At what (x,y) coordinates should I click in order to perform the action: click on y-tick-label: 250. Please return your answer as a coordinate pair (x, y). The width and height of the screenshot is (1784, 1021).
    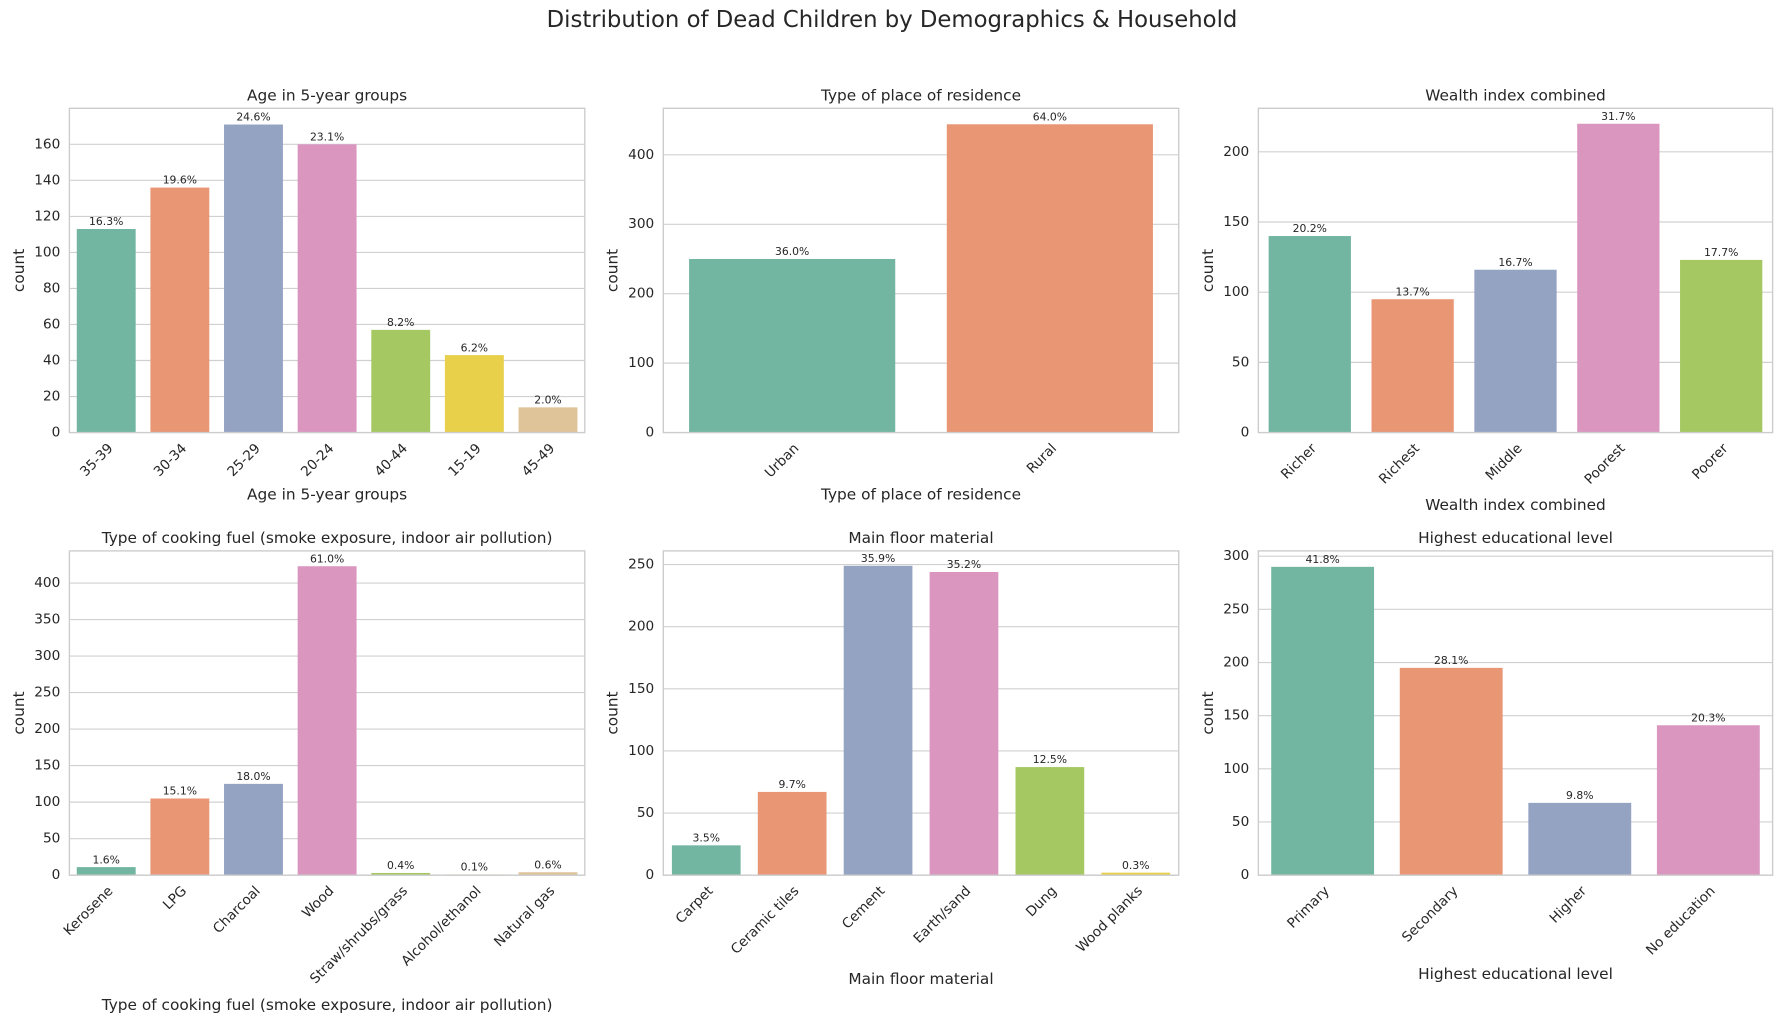
    Looking at the image, I should click on (1236, 609).